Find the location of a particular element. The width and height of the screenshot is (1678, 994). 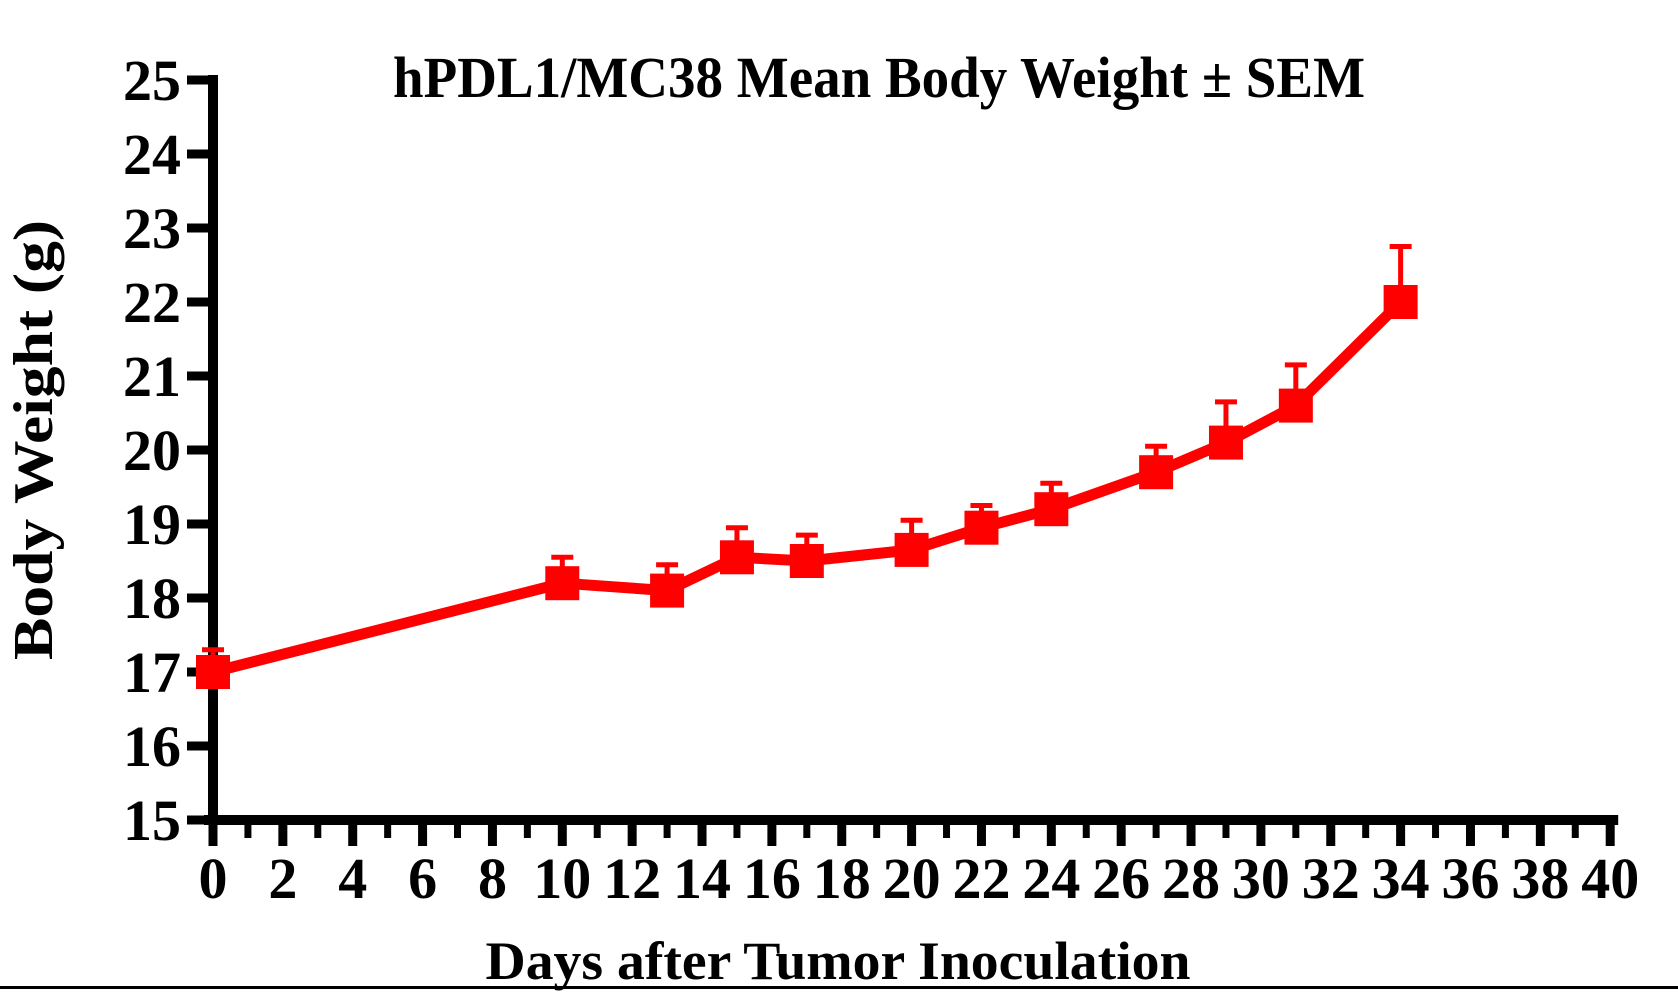

x-tick-label: 8 is located at coordinates (492, 878).